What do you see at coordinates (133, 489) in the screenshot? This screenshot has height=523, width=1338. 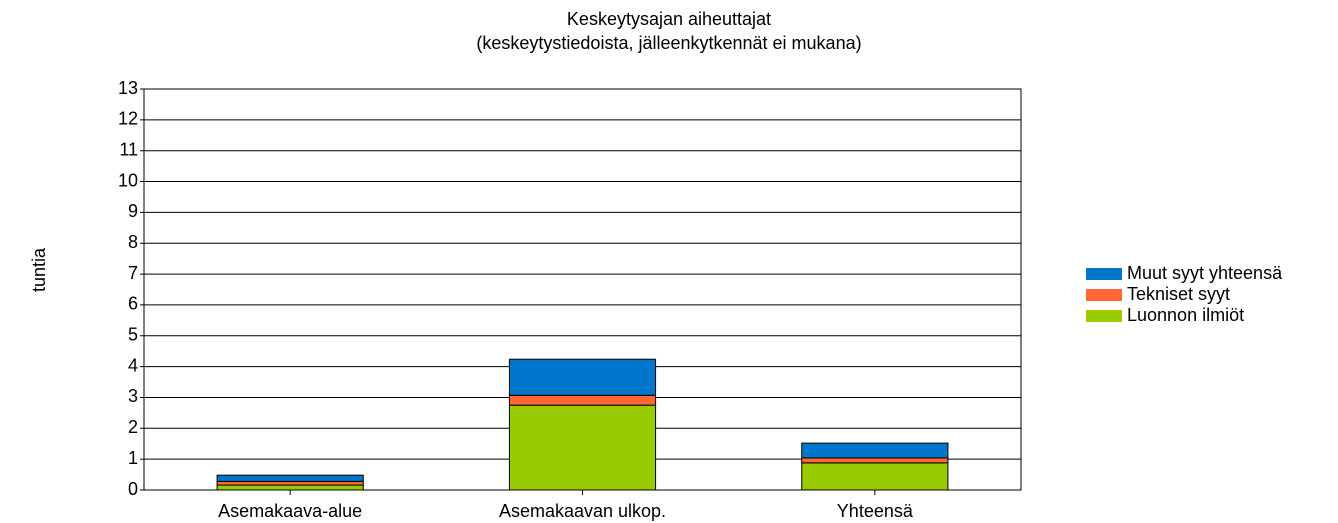 I see `y-tick-label: 0` at bounding box center [133, 489].